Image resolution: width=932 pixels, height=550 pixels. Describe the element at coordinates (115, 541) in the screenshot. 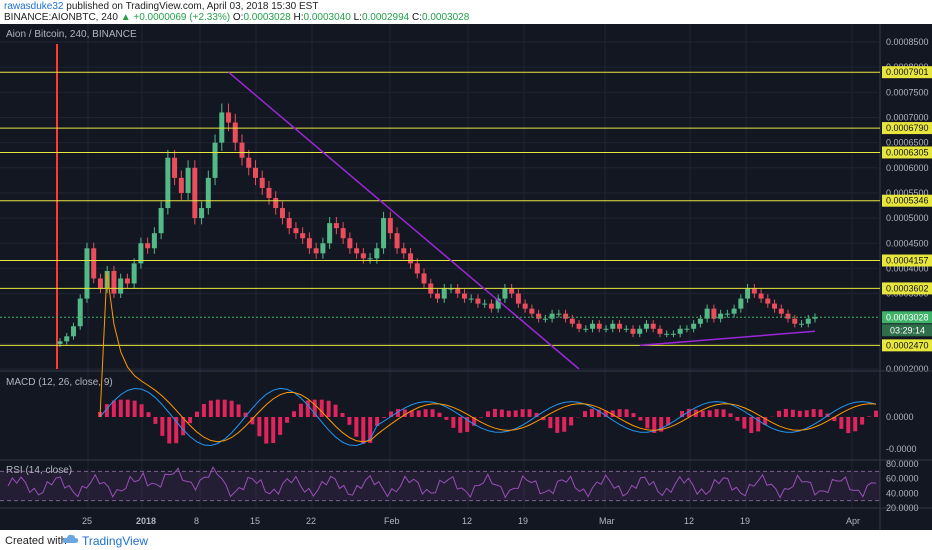

I see `tradingview-brand-link: TradingView` at that location.